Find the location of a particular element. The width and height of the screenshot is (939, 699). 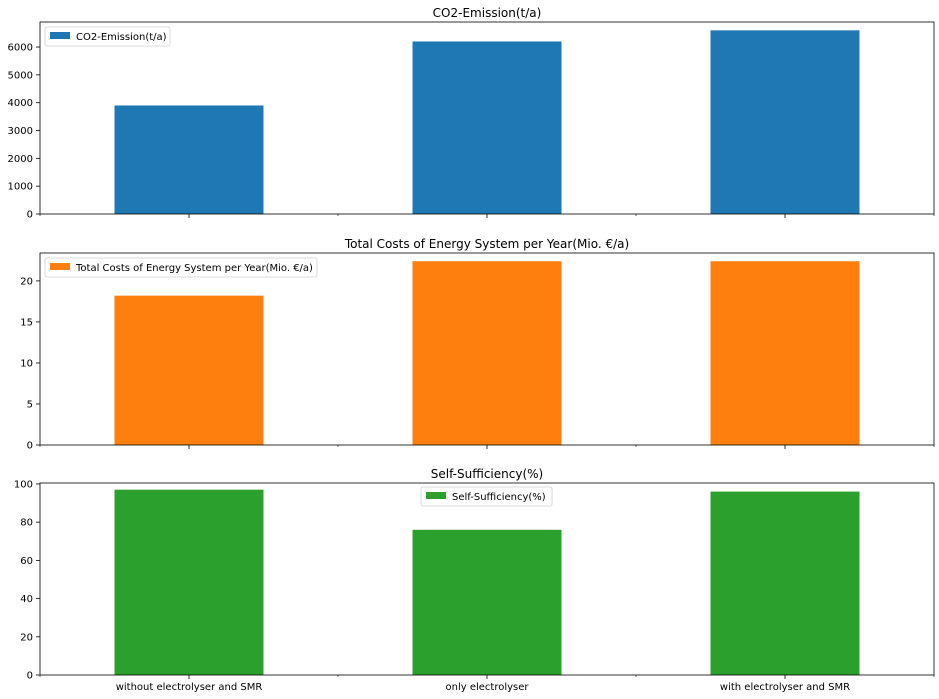

legend: CO2-Emission(t/a) is located at coordinates (107, 36).